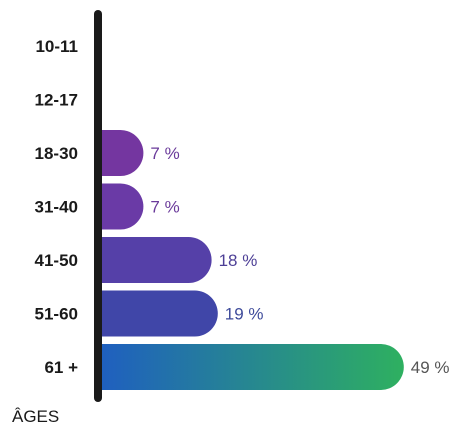 The image size is (463, 429). Describe the element at coordinates (238, 260) in the screenshot. I see `value-label: 18 %` at that location.